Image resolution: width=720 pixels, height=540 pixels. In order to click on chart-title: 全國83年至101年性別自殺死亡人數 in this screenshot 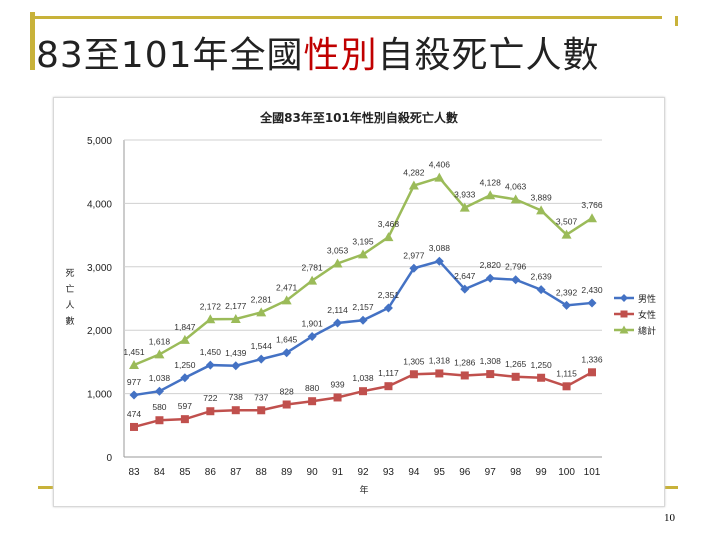, I will do `click(358, 117)`.